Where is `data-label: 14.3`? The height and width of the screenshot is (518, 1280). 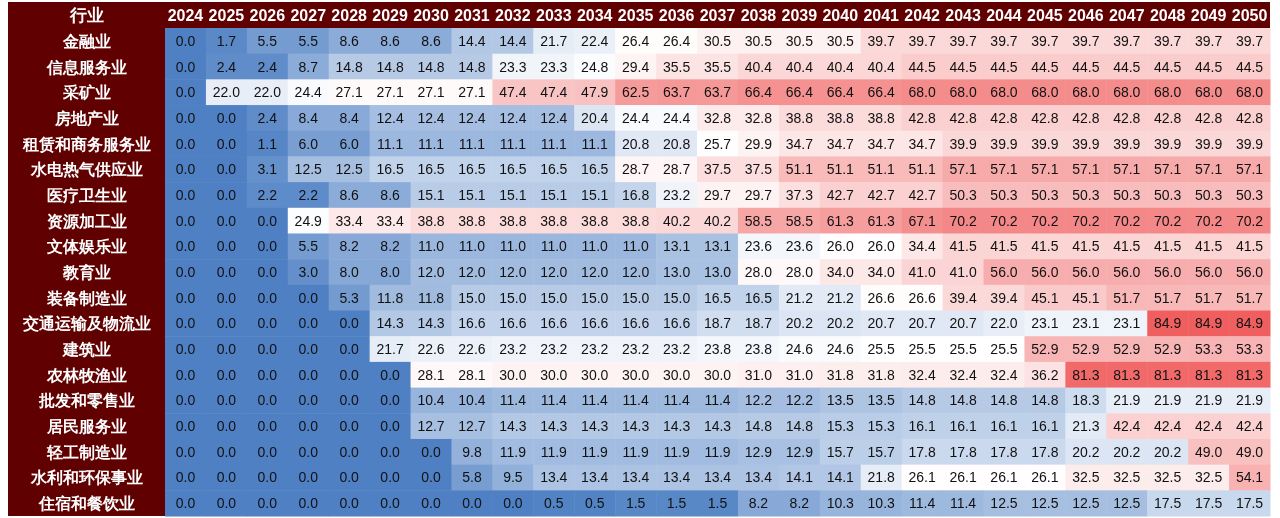
data-label: 14.3 is located at coordinates (554, 426).